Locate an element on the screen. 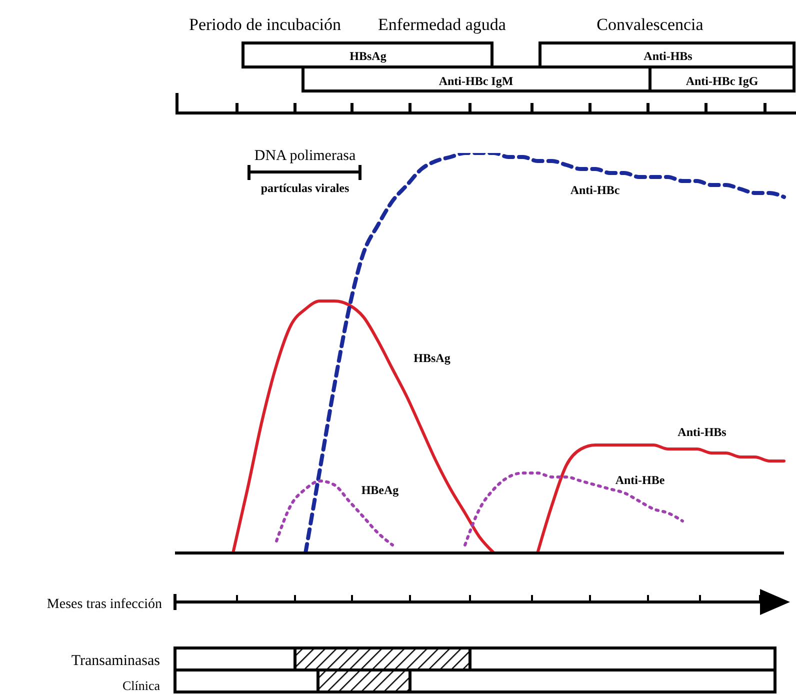 Image resolution: width=796 pixels, height=695 pixels. annotation: partículas virales is located at coordinates (305, 188).